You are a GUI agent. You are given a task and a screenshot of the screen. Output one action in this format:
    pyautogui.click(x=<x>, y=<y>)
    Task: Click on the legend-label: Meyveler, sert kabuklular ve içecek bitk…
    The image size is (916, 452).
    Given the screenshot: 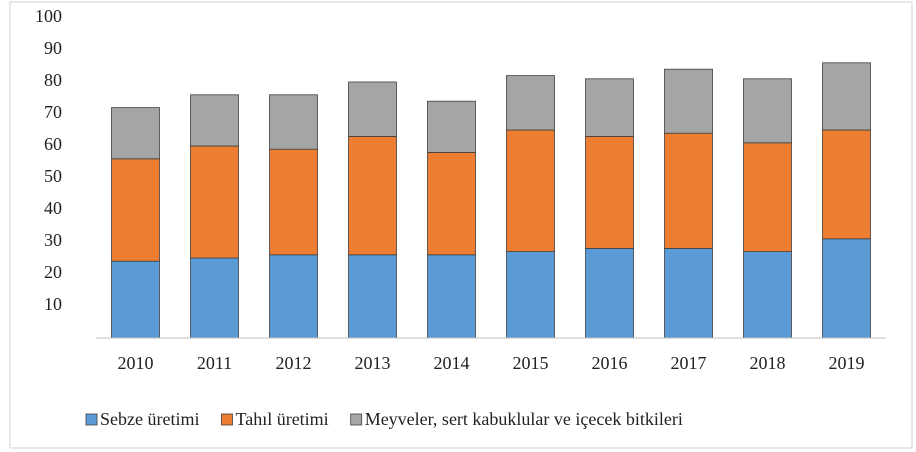 What is the action you would take?
    pyautogui.click(x=524, y=419)
    